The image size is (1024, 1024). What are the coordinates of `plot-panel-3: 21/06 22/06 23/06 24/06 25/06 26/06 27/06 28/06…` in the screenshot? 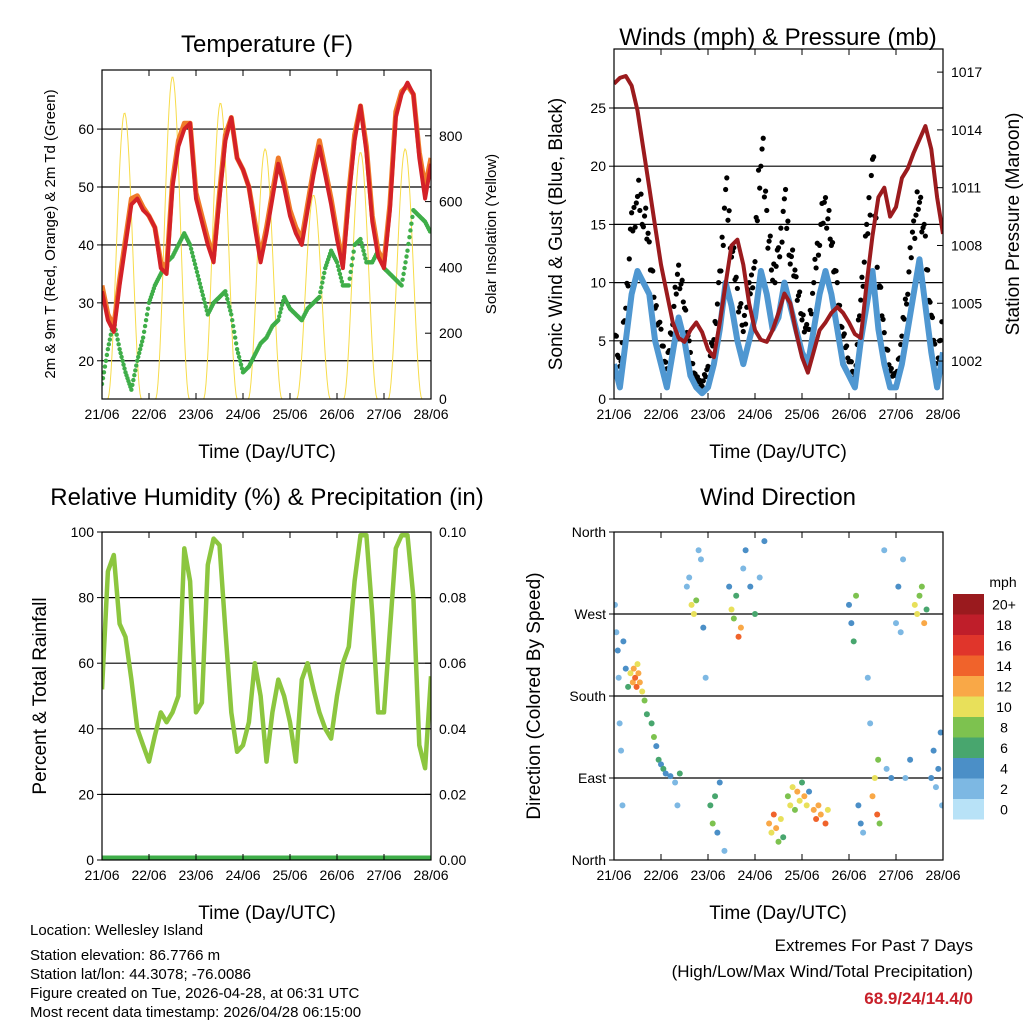 It's located at (764, 703).